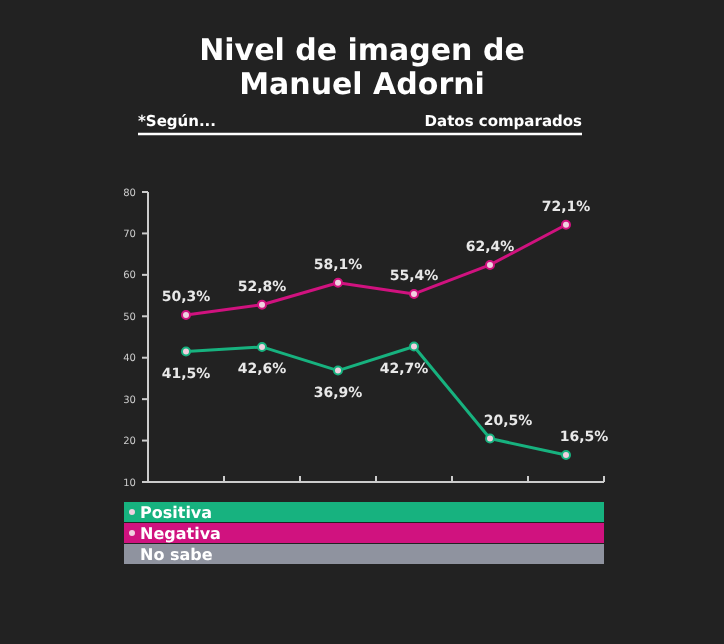  Describe the element at coordinates (362, 67) in the screenshot. I see `chart-title: Nivel de imagen de Manuel Adorni` at that location.